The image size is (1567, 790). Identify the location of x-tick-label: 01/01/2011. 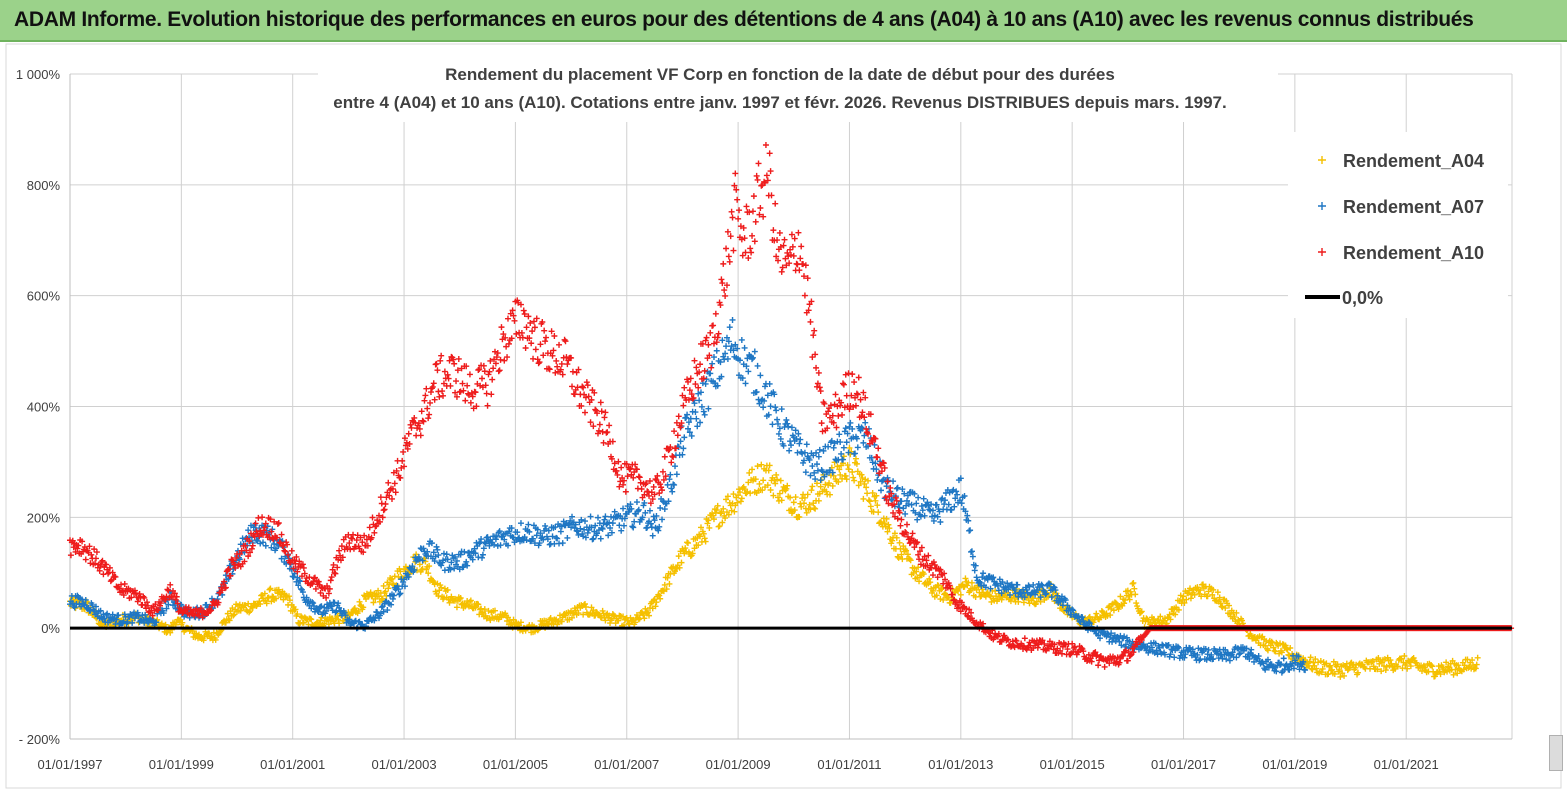
(849, 764).